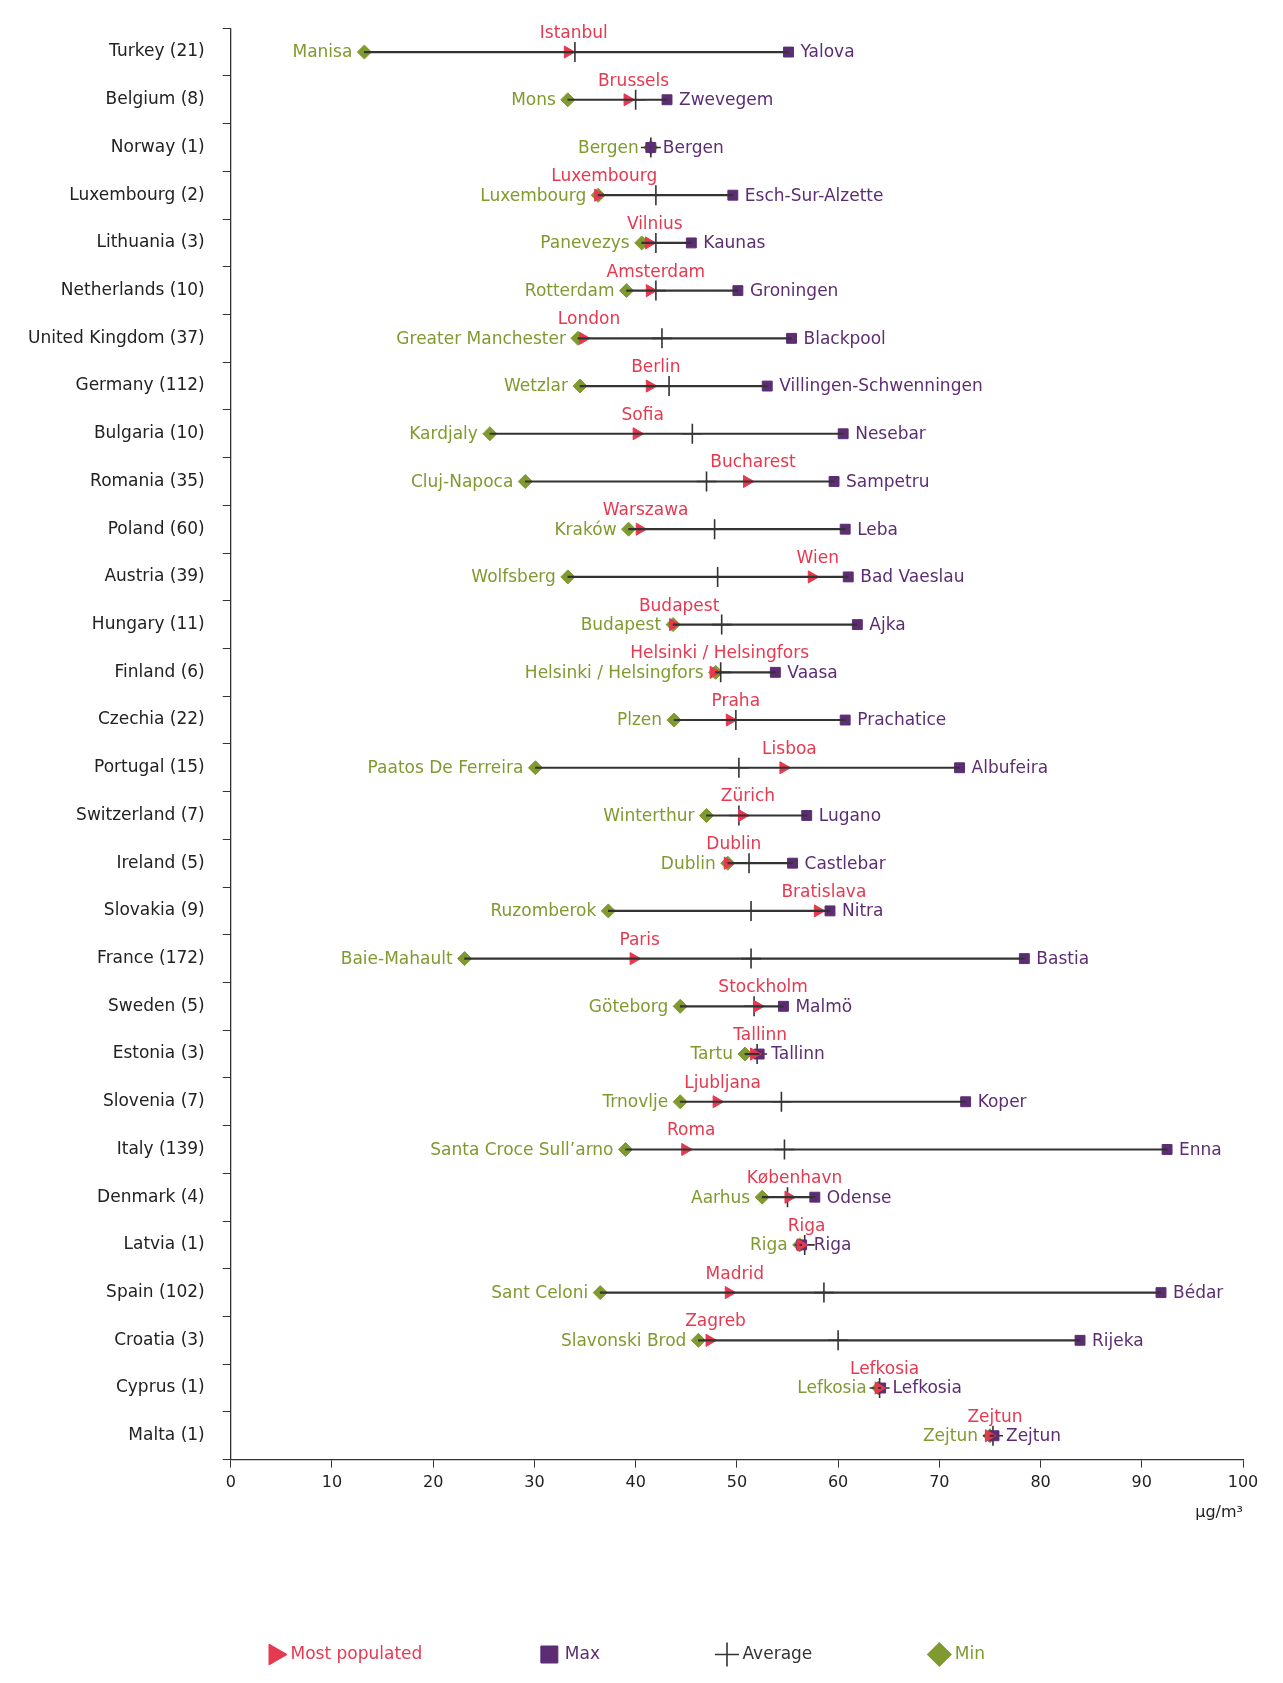 The height and width of the screenshot is (1683, 1283). What do you see at coordinates (332, 1482) in the screenshot?
I see `x-tick-label: 10` at bounding box center [332, 1482].